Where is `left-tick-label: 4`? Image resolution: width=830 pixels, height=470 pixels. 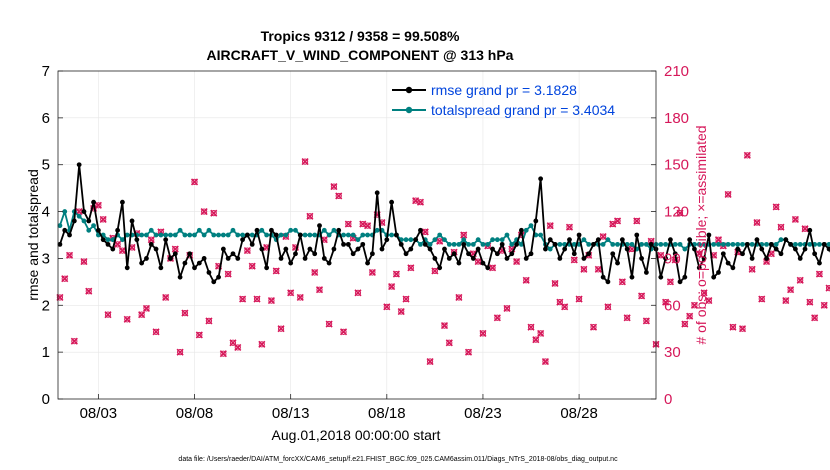
left-tick-label: 4 is located at coordinates (46, 212).